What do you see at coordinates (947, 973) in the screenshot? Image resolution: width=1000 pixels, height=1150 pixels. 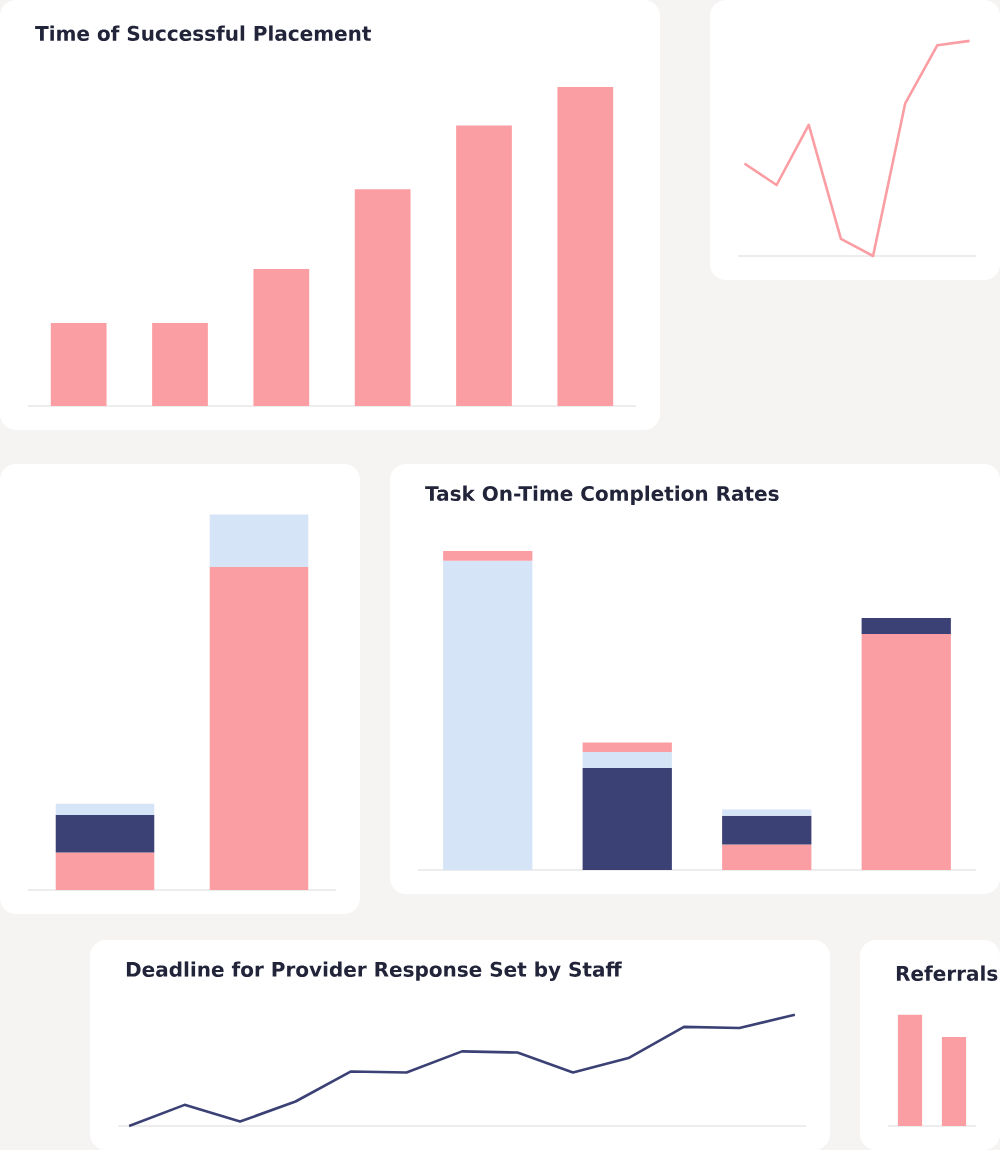 I see `chart-title: Referrals` at bounding box center [947, 973].